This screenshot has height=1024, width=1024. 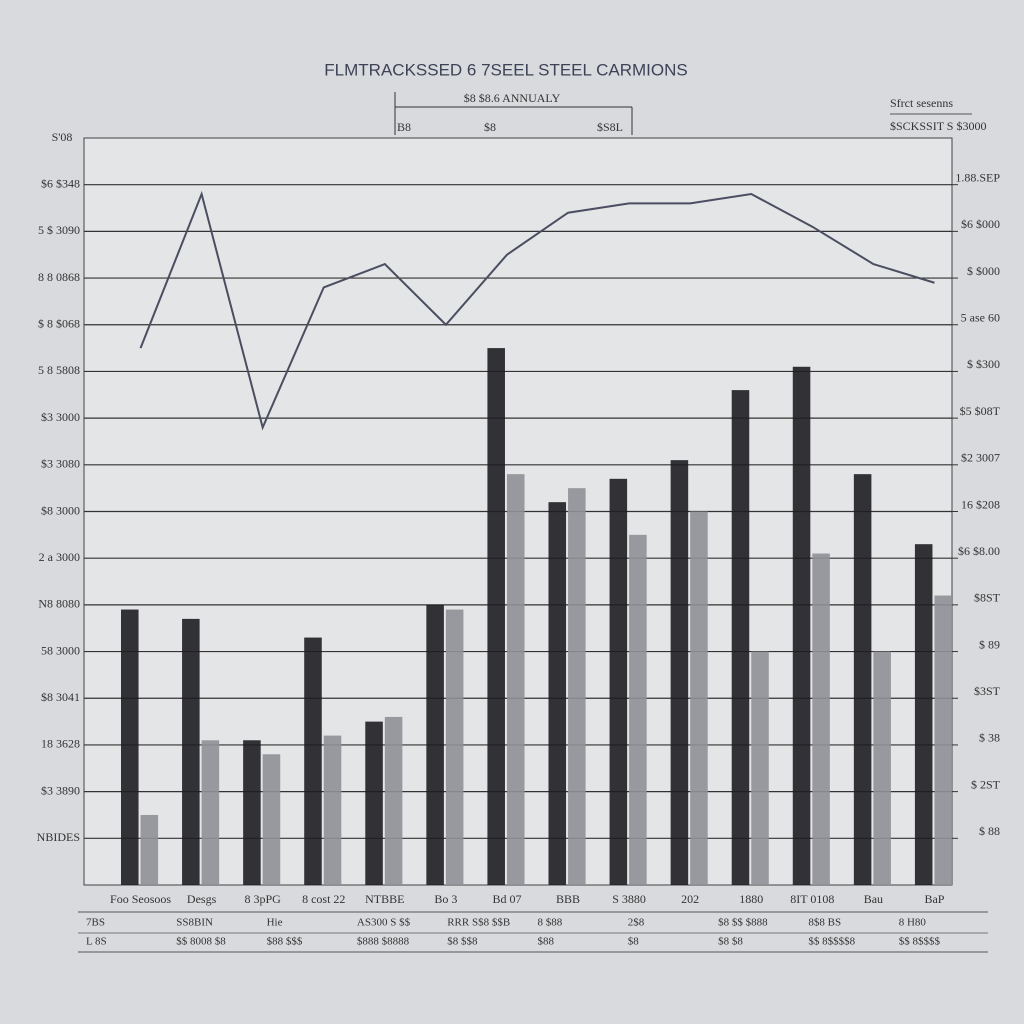 I want to click on x-tick-label: Bo 3, so click(x=445, y=899).